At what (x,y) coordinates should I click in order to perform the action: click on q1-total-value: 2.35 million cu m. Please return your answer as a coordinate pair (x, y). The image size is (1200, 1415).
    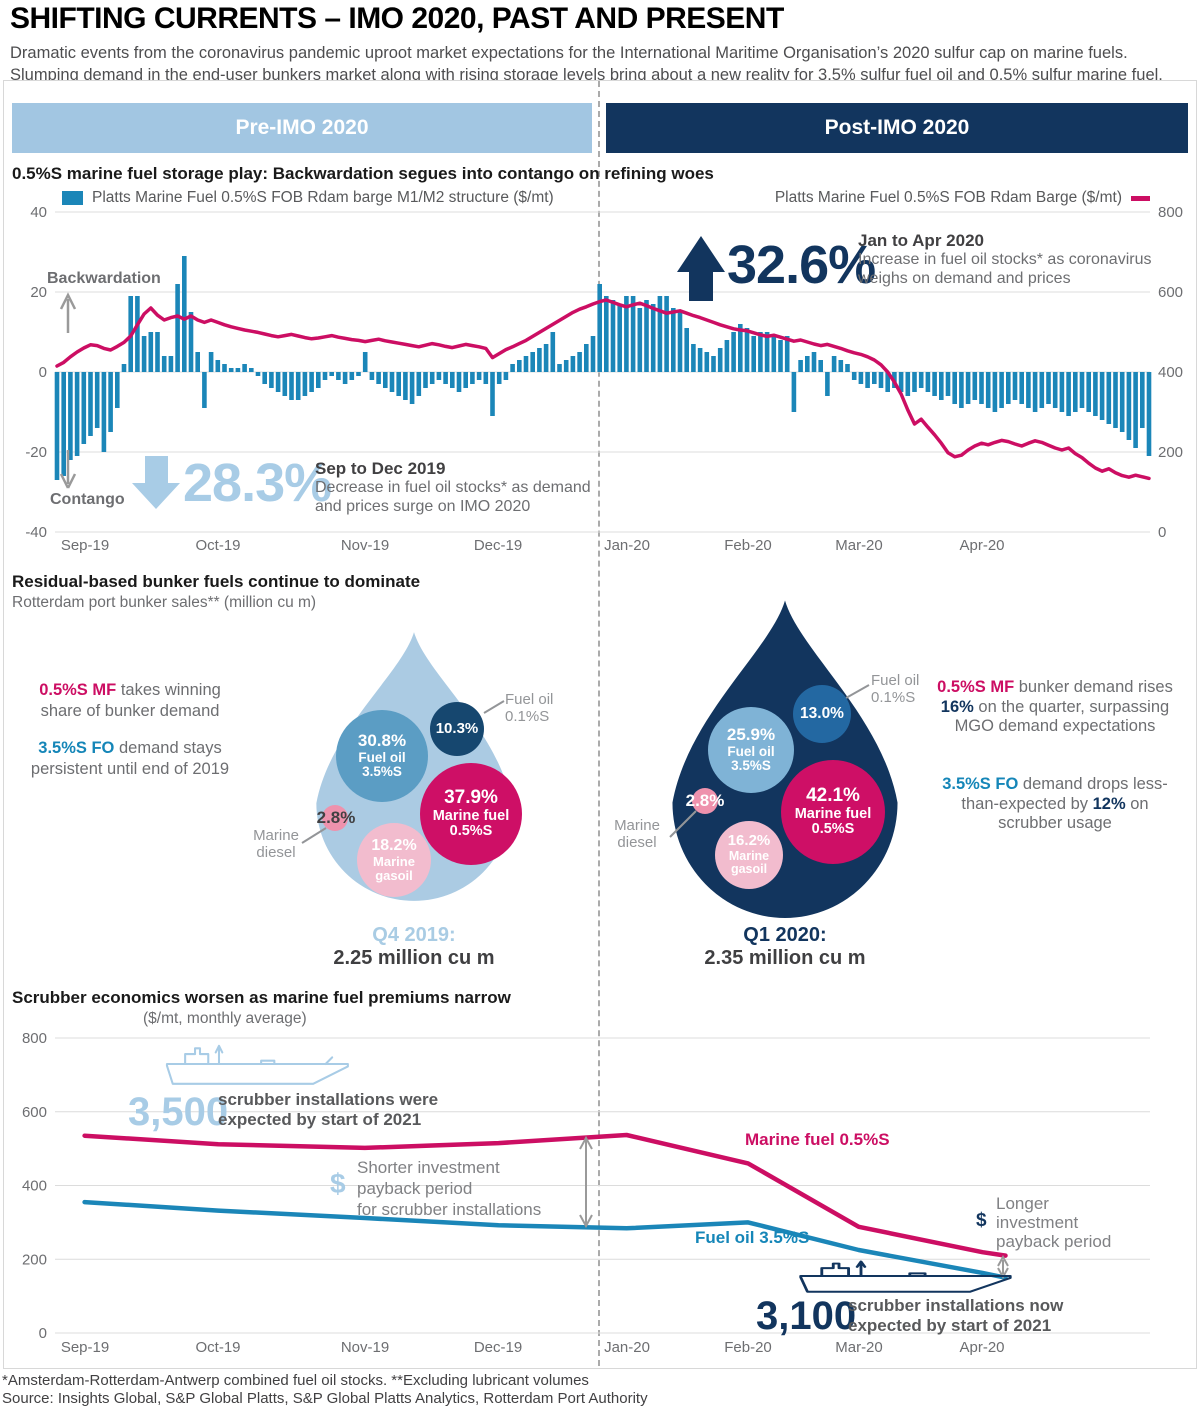
    Looking at the image, I should click on (785, 958).